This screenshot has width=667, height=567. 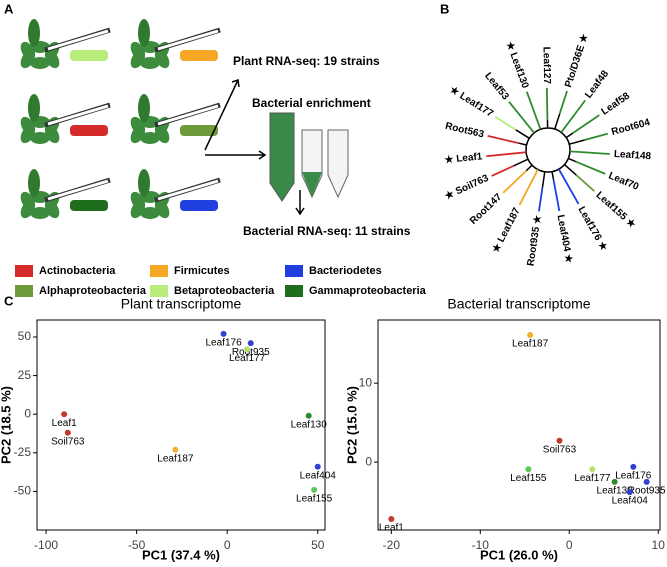 What do you see at coordinates (181, 554) in the screenshot?
I see `x-axis-label: PC1 (37.4 %)` at bounding box center [181, 554].